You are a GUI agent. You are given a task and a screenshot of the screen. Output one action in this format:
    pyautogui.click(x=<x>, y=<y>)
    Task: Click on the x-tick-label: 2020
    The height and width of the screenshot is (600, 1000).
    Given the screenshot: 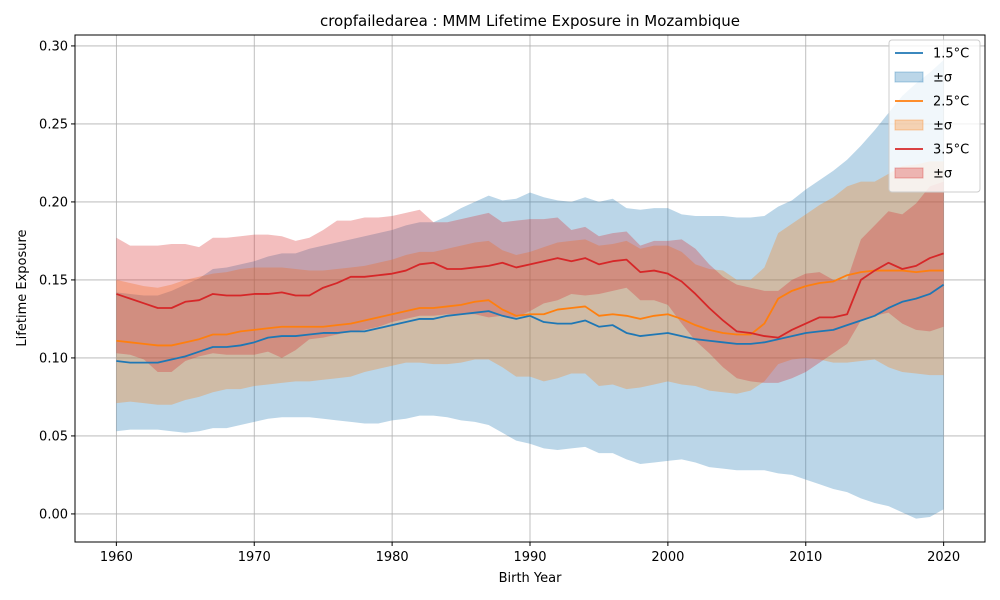 What is the action you would take?
    pyautogui.click(x=943, y=557)
    